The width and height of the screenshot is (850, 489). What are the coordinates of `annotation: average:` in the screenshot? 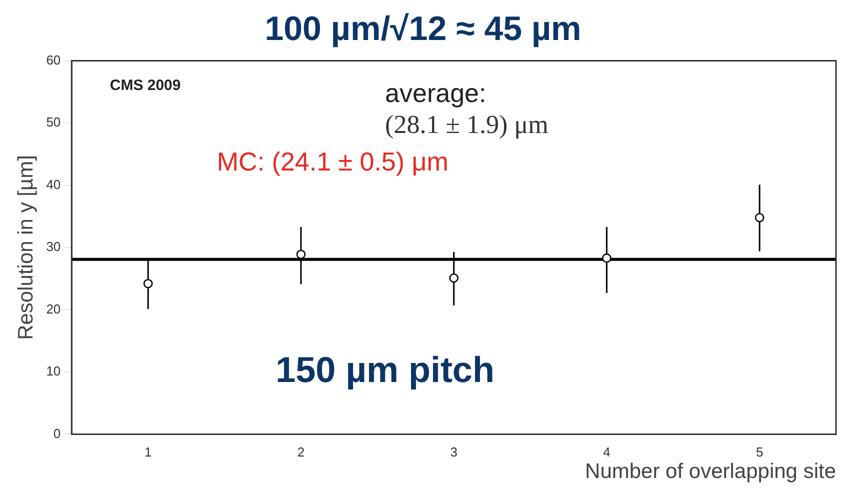 It's located at (435, 93).